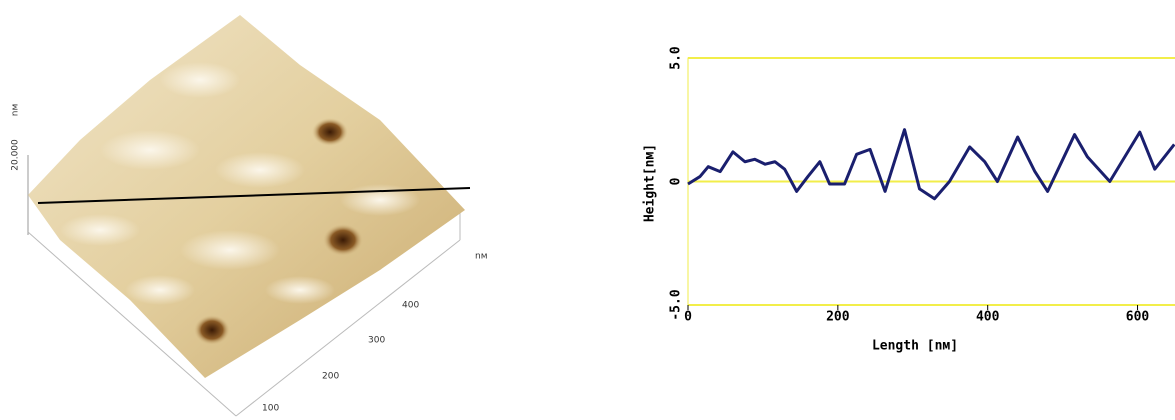 The image size is (1175, 420). Describe the element at coordinates (376, 341) in the screenshot. I see `xy-tick: 300` at that location.